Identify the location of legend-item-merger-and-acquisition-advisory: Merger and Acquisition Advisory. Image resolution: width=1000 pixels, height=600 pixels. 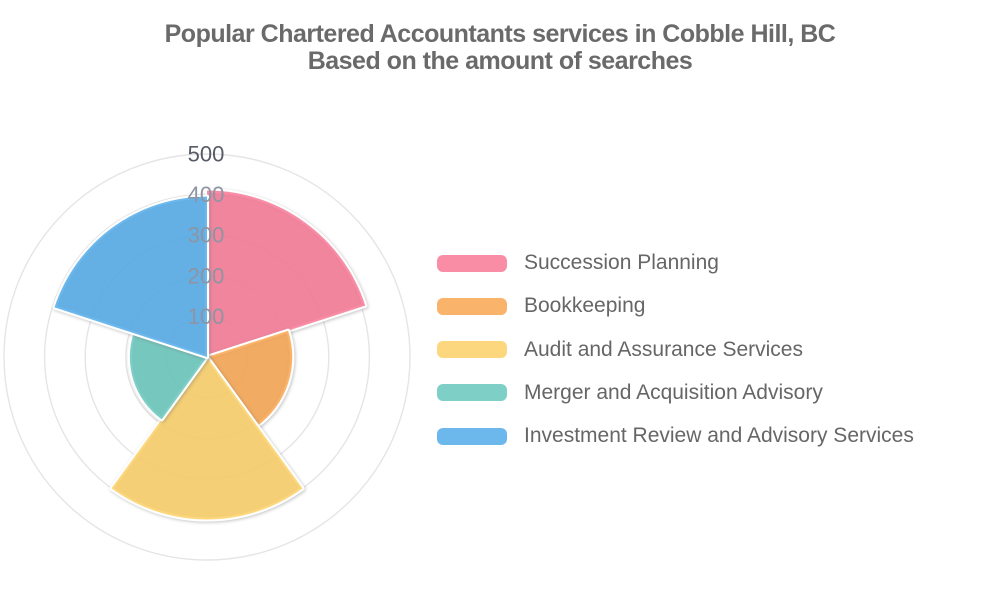
(675, 392).